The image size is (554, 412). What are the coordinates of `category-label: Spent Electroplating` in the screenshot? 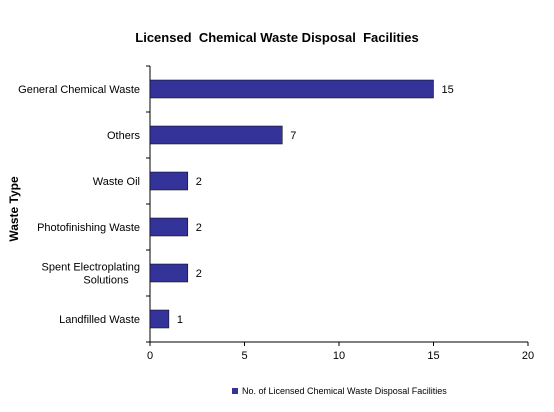 It's located at (91, 268).